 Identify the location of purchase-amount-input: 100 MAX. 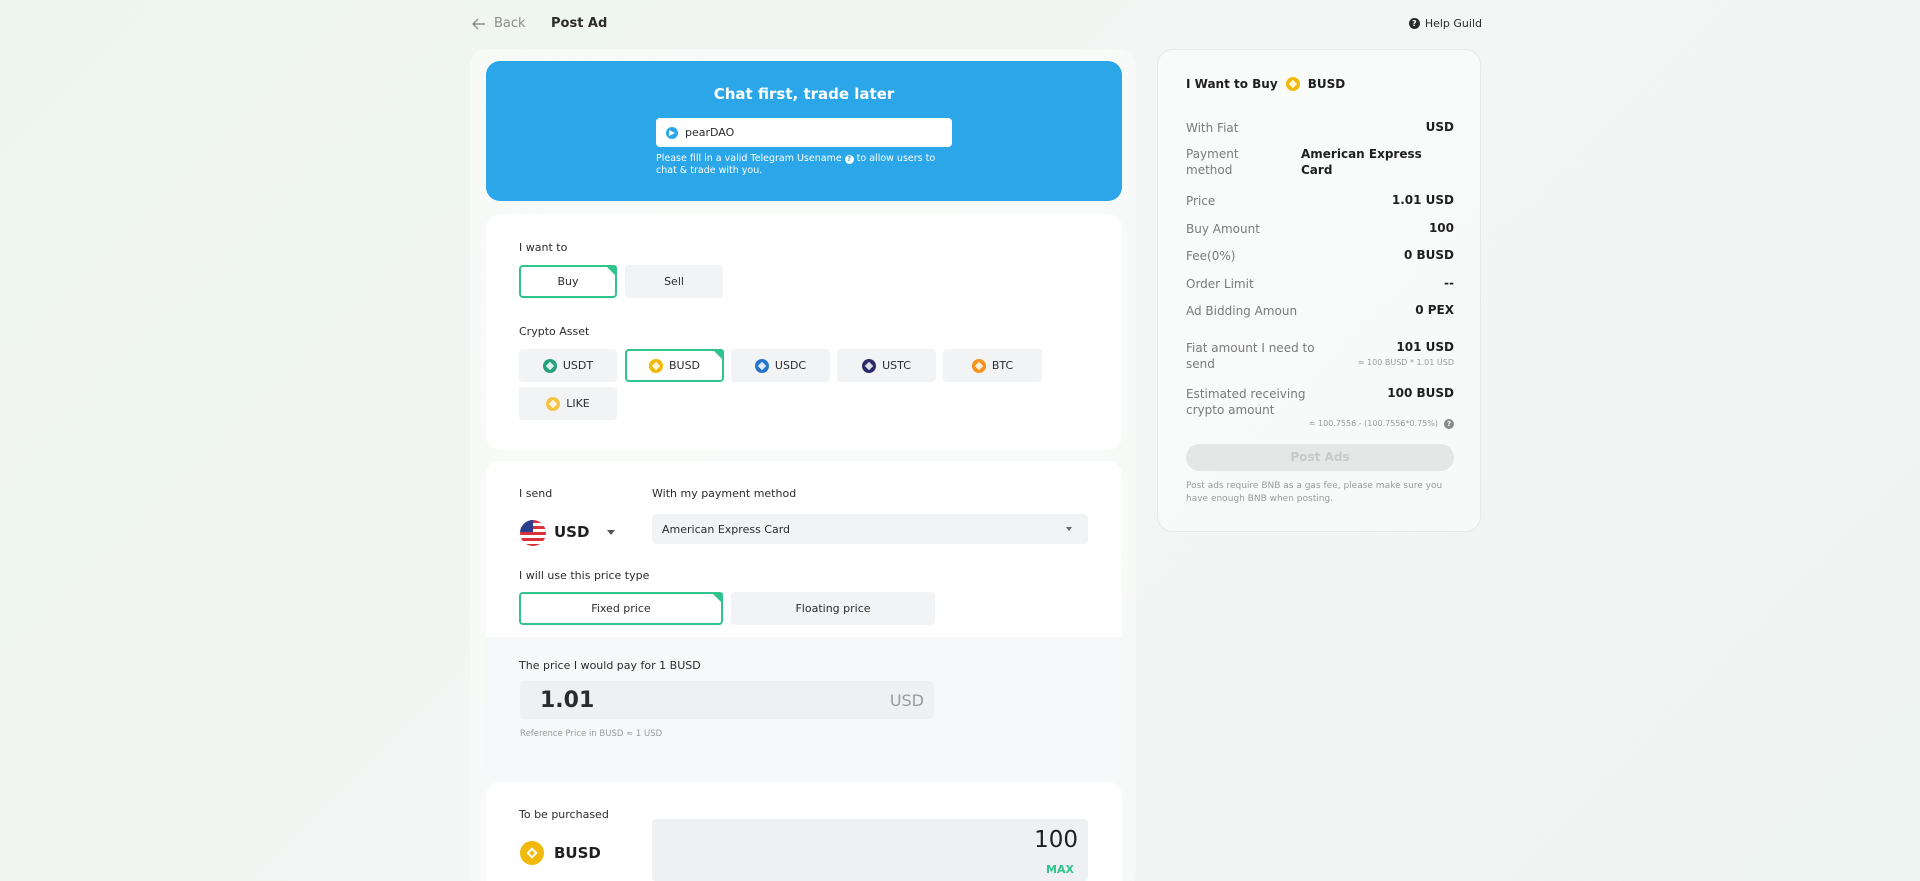
(870, 850).